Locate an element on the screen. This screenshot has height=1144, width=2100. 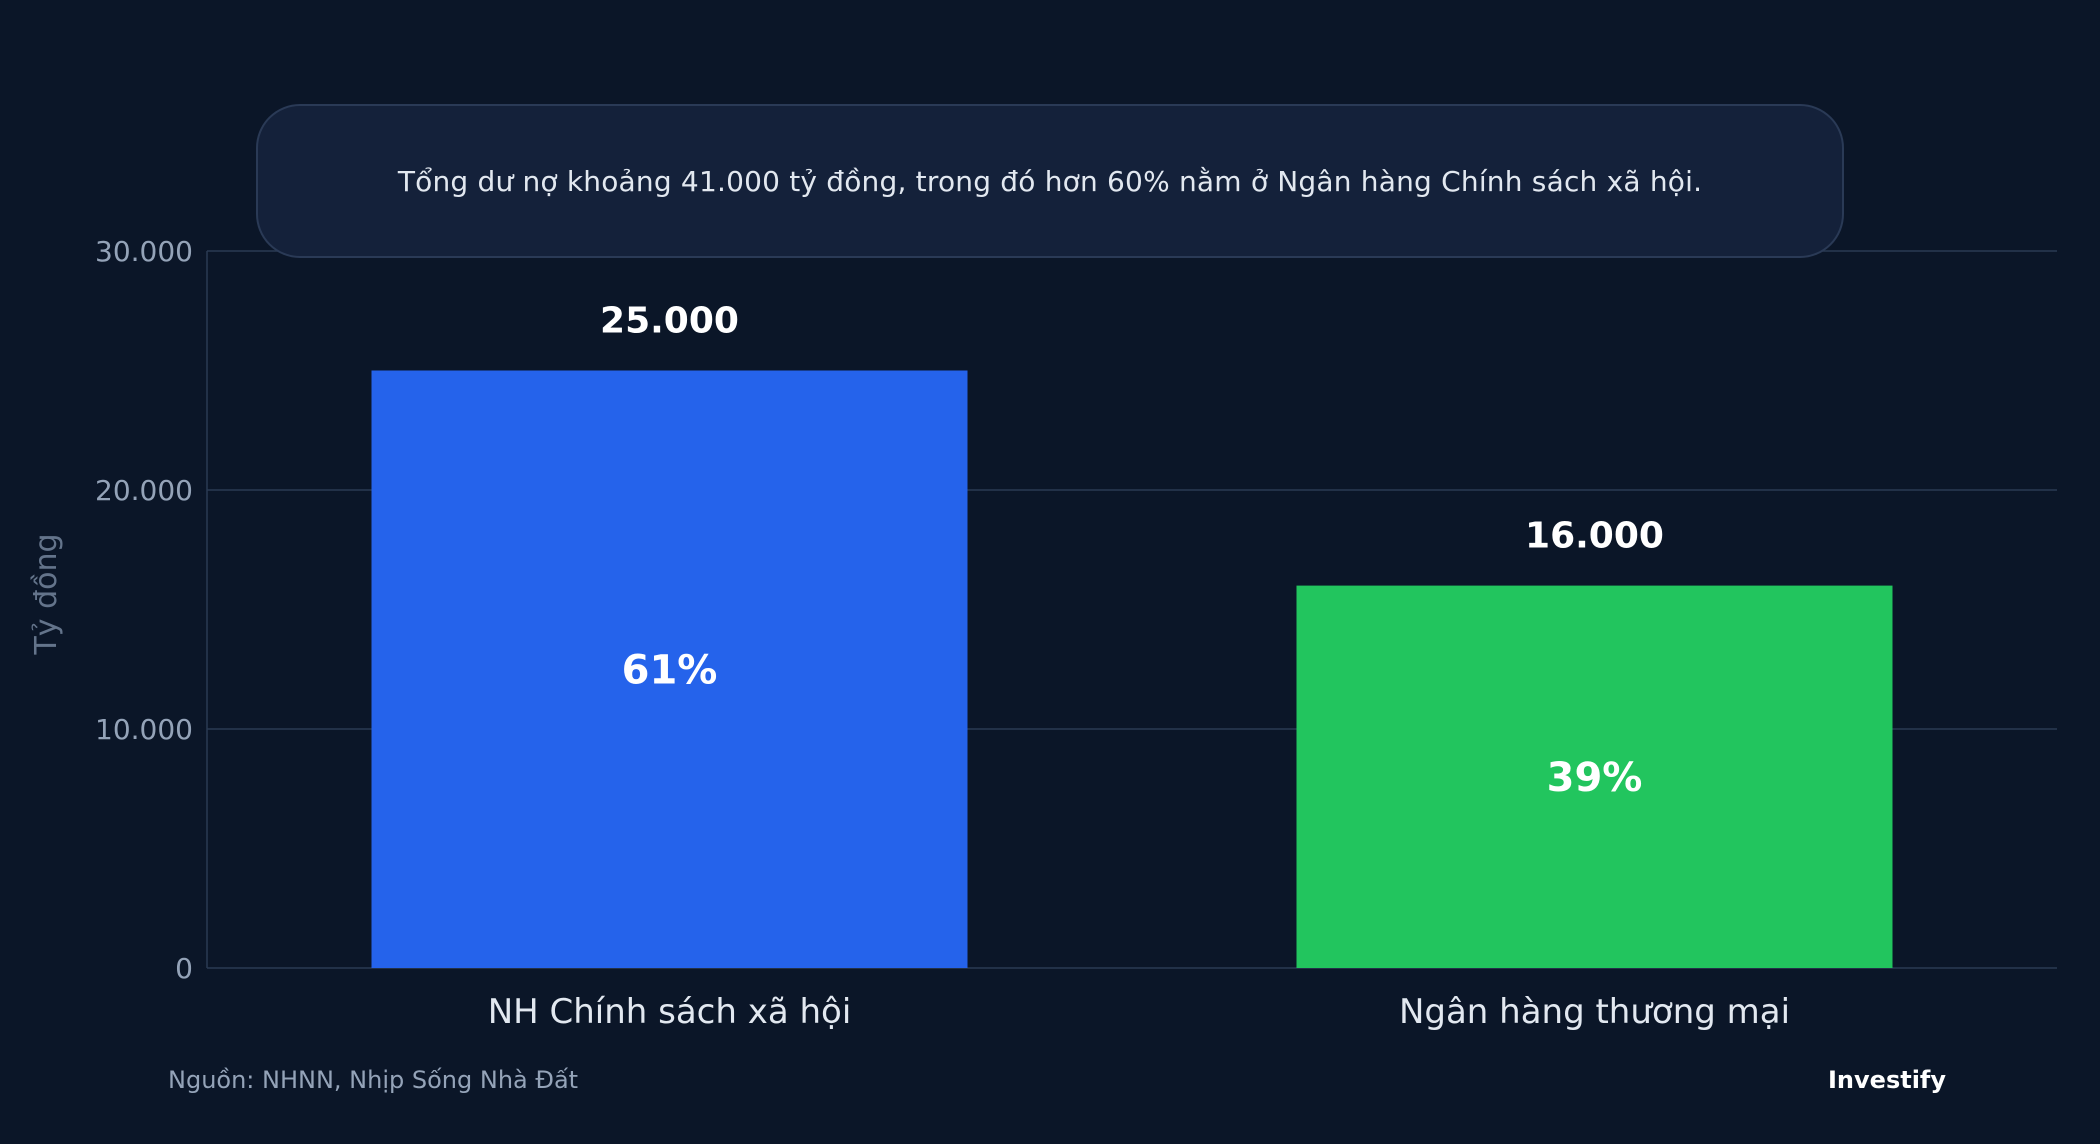
bar-value-label: 16.000 is located at coordinates (1594, 536).